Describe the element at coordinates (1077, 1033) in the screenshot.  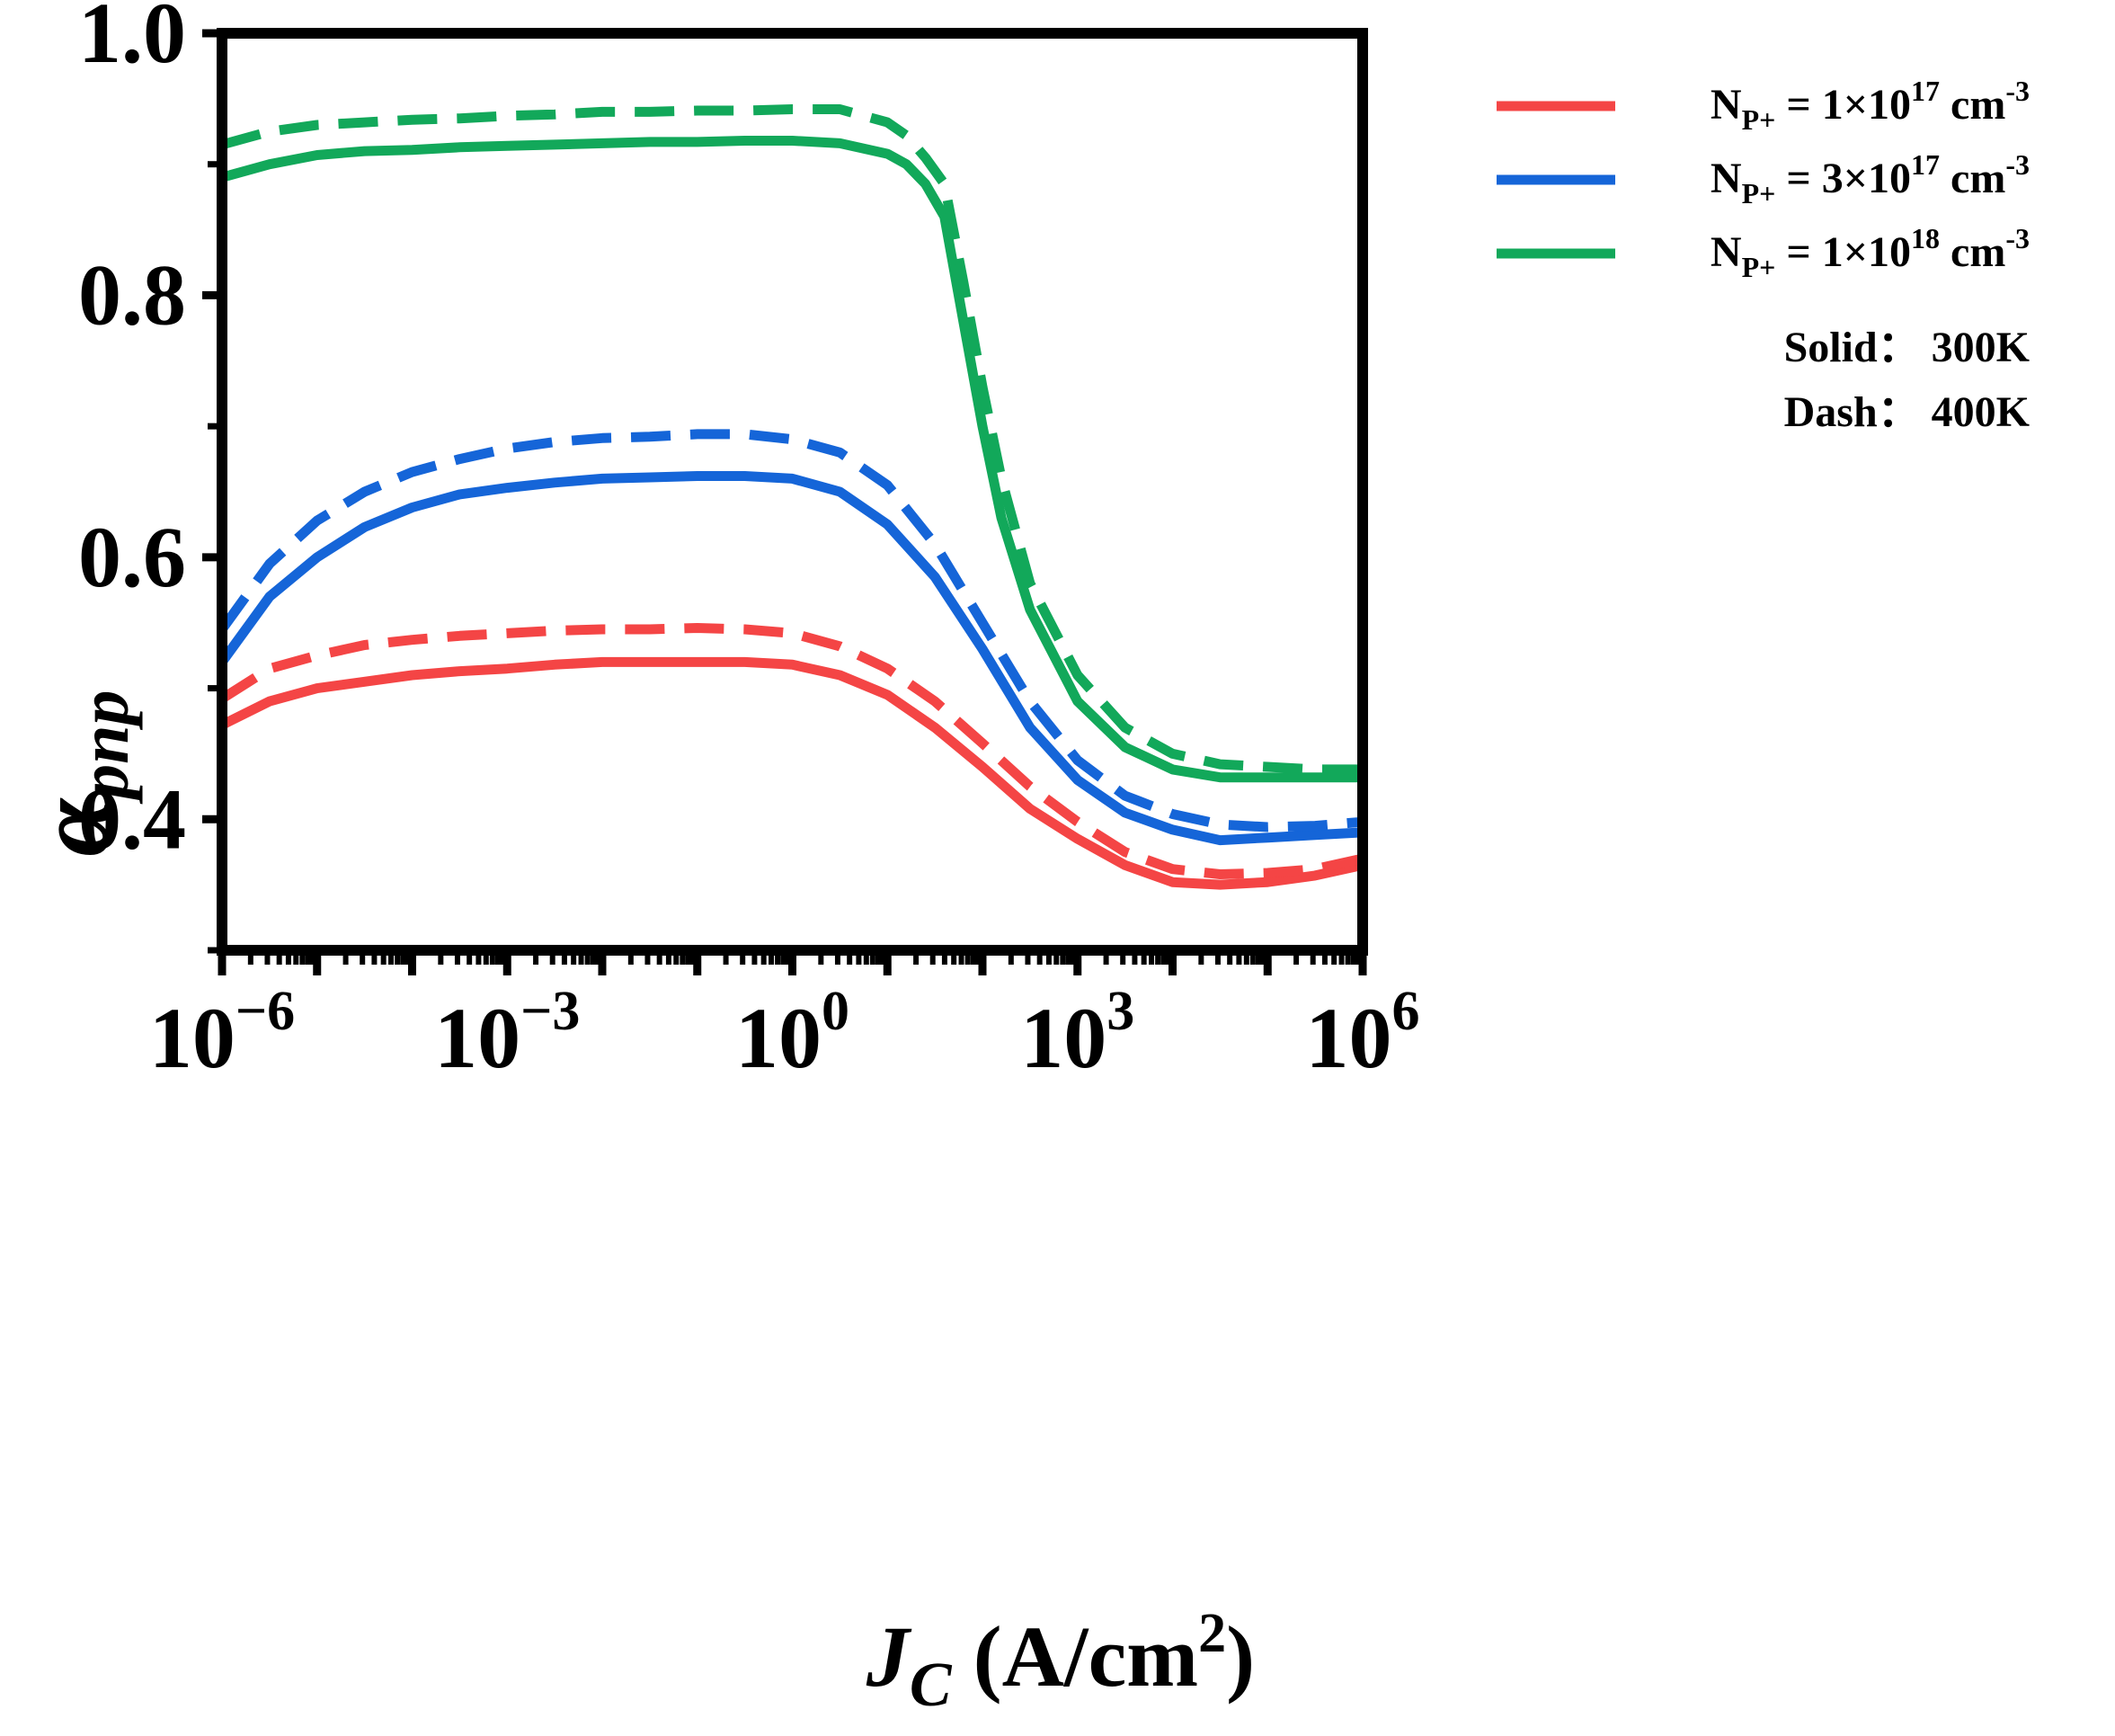
I see `x-tick-label: 10³` at that location.